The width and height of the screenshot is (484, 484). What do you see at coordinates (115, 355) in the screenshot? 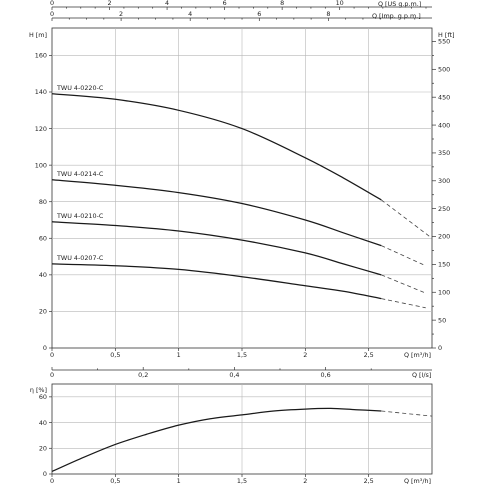
I see `main-x-tick-label: 0,5` at bounding box center [115, 355].